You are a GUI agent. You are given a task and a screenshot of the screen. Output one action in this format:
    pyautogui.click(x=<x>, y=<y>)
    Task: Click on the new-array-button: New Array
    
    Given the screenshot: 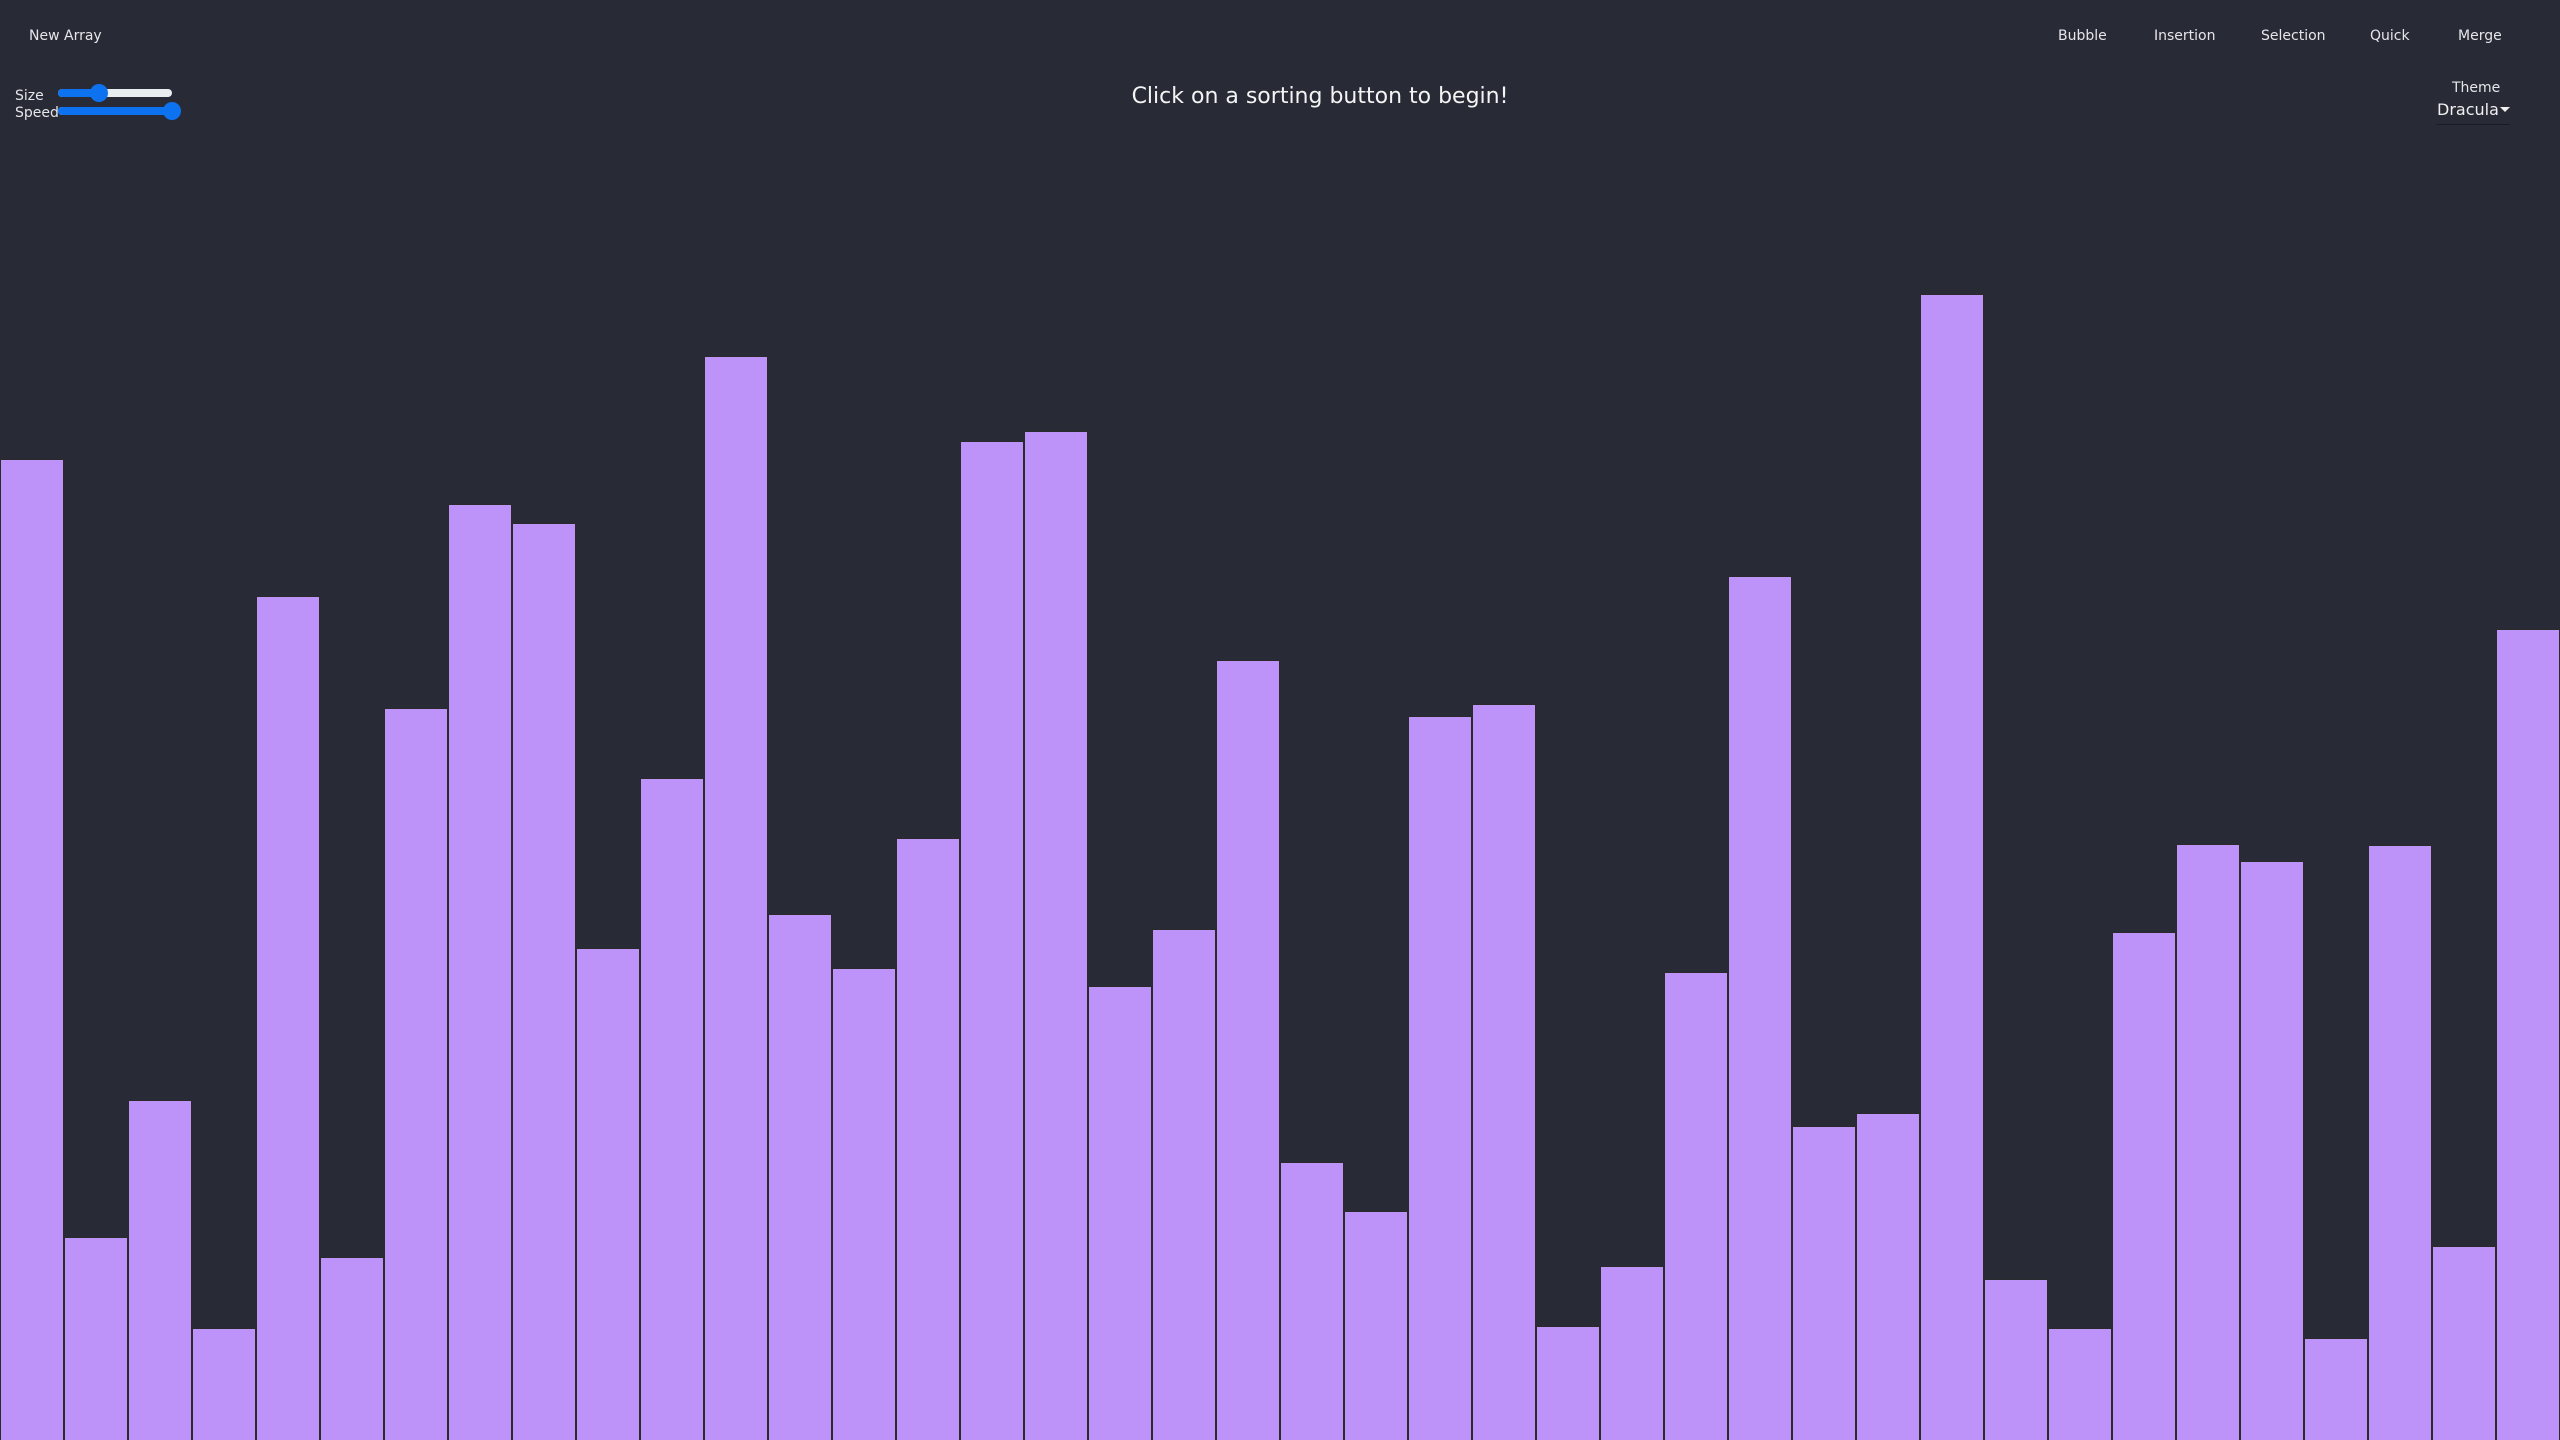 What is the action you would take?
    pyautogui.click(x=65, y=36)
    